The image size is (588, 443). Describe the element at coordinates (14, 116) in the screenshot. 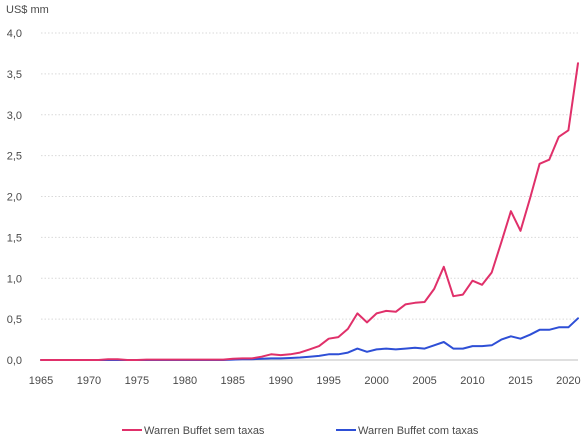

I see `y-tick-label: 3,0` at that location.